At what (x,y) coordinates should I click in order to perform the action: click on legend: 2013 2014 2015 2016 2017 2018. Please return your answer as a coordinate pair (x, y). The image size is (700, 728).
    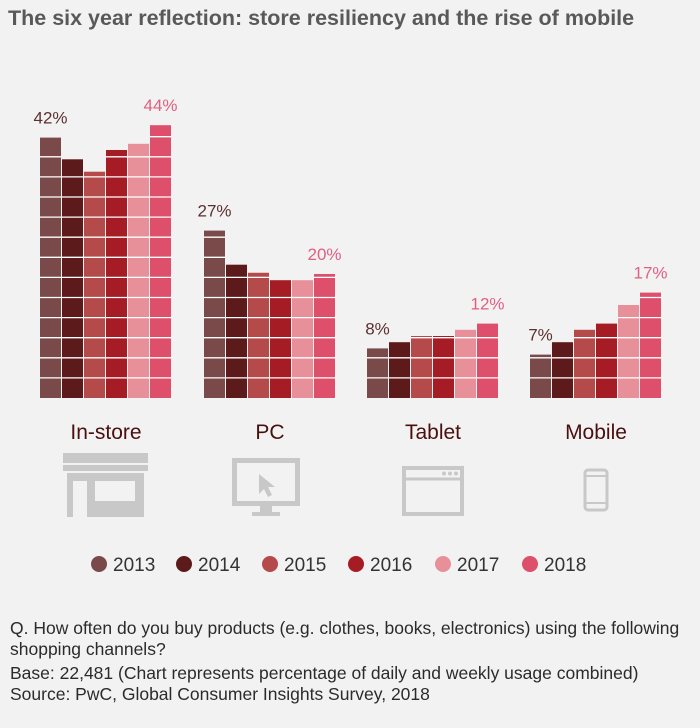
    Looking at the image, I should click on (338, 565).